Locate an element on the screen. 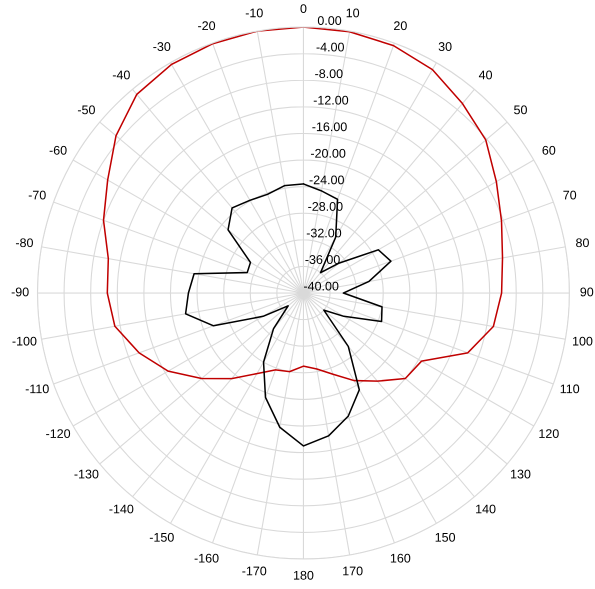  spoke-label: 80 is located at coordinates (582, 243).